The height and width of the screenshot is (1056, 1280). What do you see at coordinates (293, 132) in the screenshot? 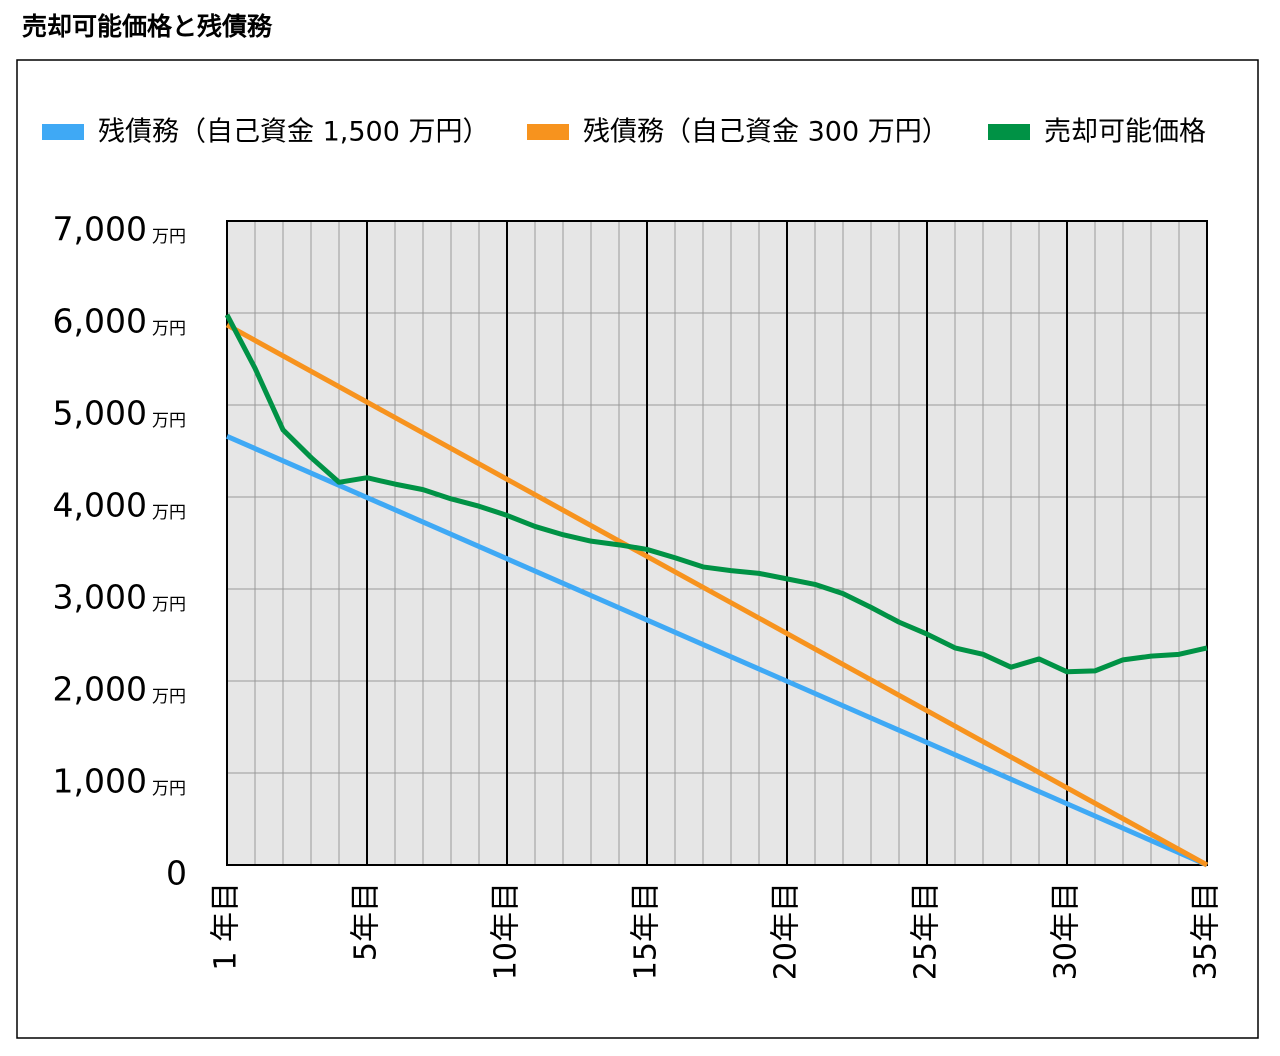
I see `legend-label: 残債務（自己資金 1,500 万円）` at bounding box center [293, 132].